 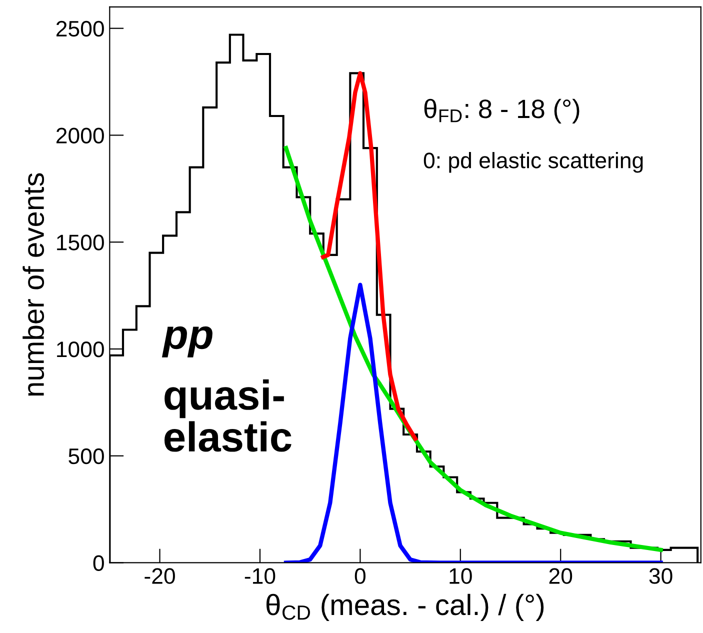 What do you see at coordinates (533, 162) in the screenshot?
I see `annotation: 0: pd elastic scattering` at bounding box center [533, 162].